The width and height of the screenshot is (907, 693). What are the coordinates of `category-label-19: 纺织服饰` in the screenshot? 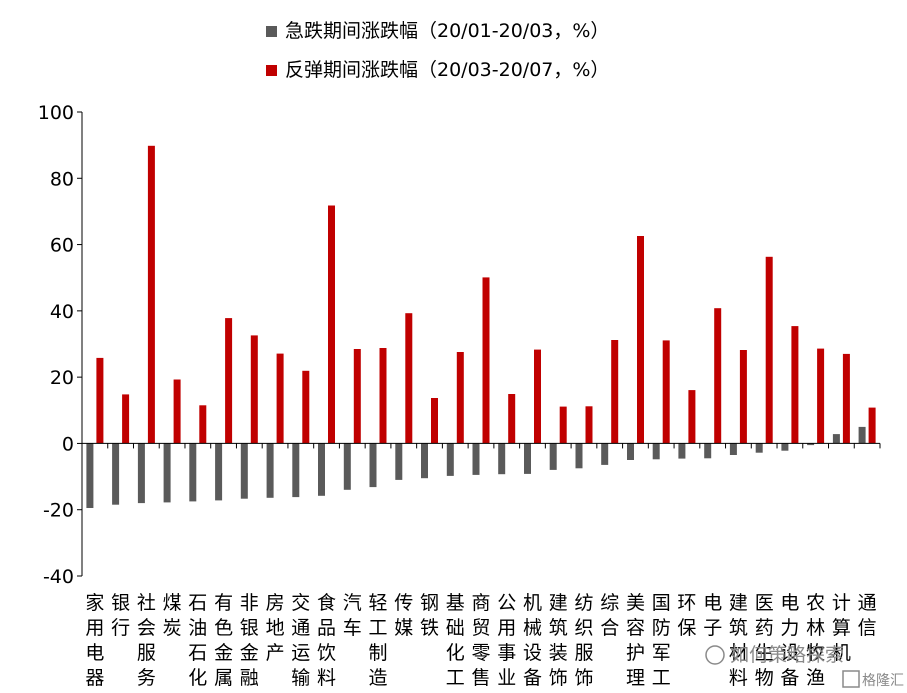 It's located at (583, 640).